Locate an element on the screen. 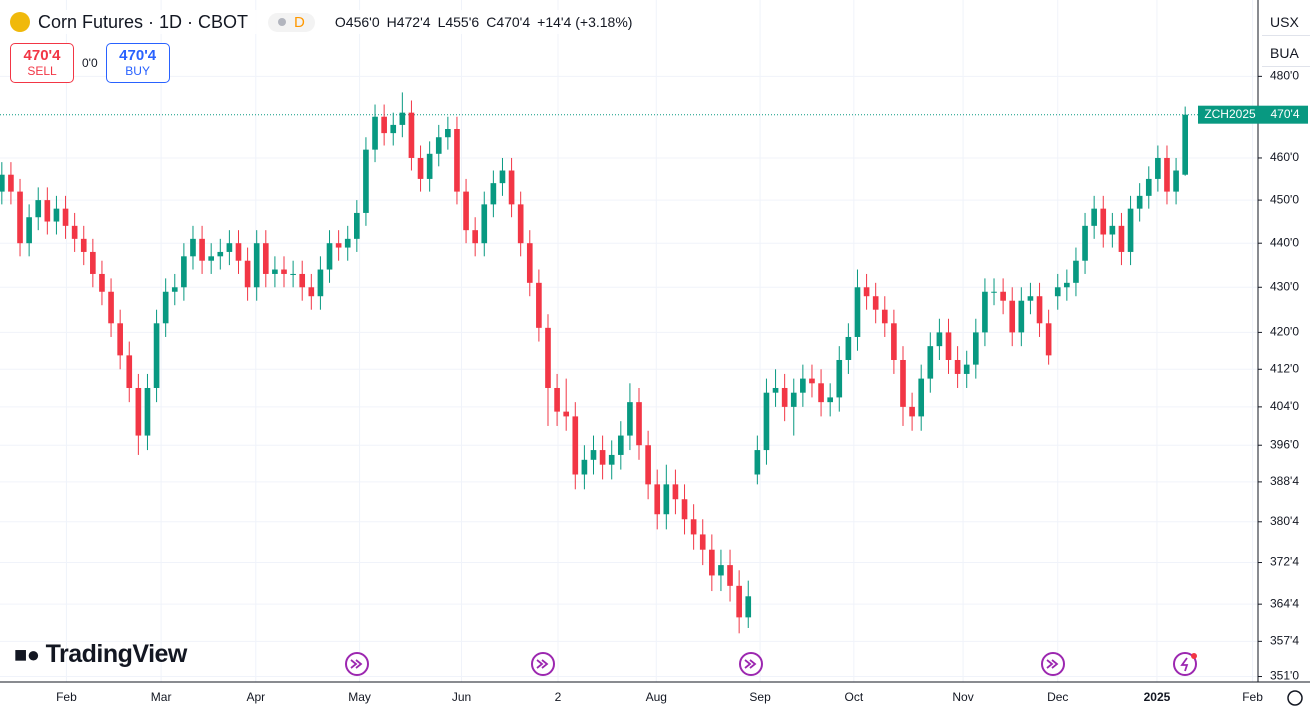 The width and height of the screenshot is (1310, 714). currency-control: USX is located at coordinates (1286, 22).